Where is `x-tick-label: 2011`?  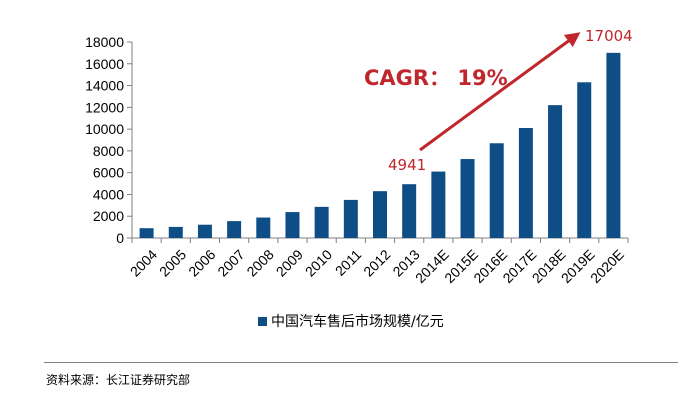
x-tick-label: 2011 is located at coordinates (348, 262).